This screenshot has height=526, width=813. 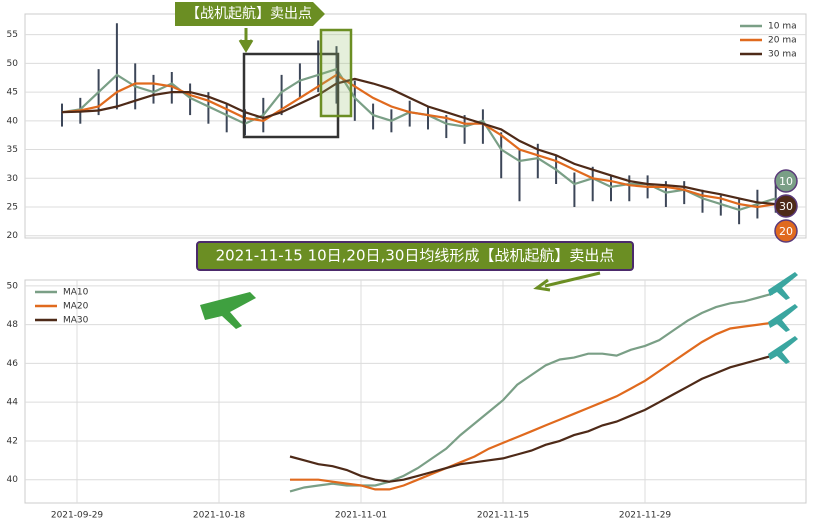 What do you see at coordinates (77, 516) in the screenshot?
I see `x-tick-label: 2021-09-29` at bounding box center [77, 516].